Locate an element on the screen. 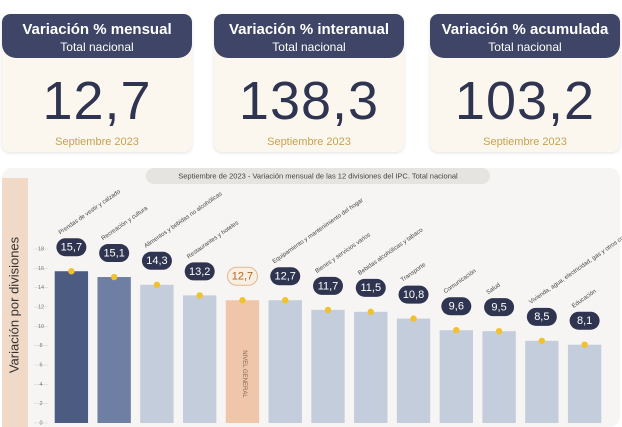 The width and height of the screenshot is (622, 427). value-label: 14,3 is located at coordinates (156, 261).